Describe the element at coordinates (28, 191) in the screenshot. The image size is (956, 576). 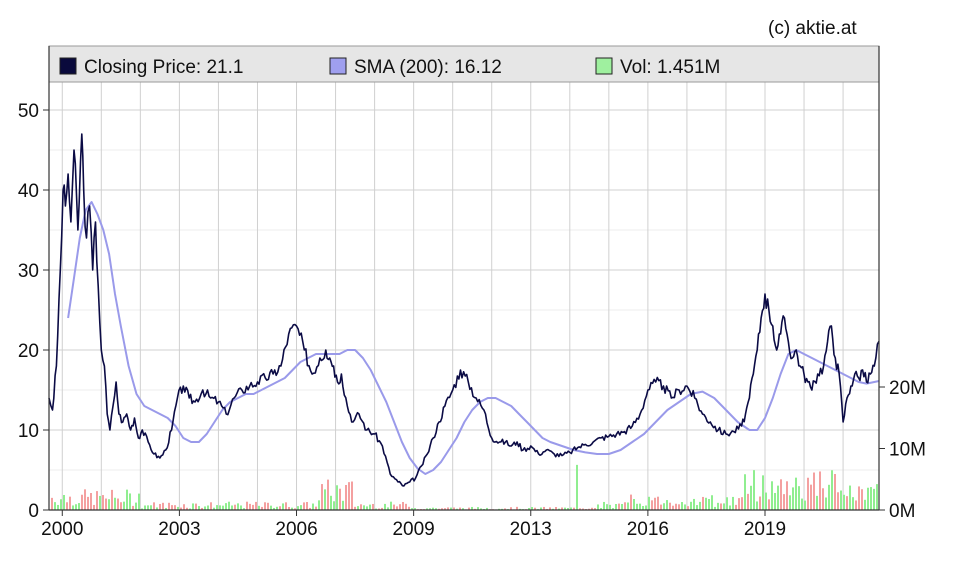
I see `y-tick-label: 40` at that location.